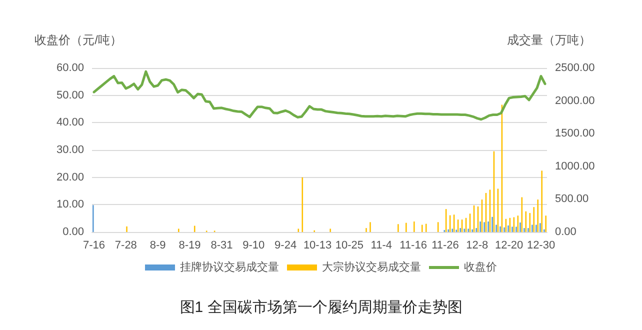 This screenshot has height=330, width=642. I want to click on x-tick-label: 12-8, so click(477, 246).